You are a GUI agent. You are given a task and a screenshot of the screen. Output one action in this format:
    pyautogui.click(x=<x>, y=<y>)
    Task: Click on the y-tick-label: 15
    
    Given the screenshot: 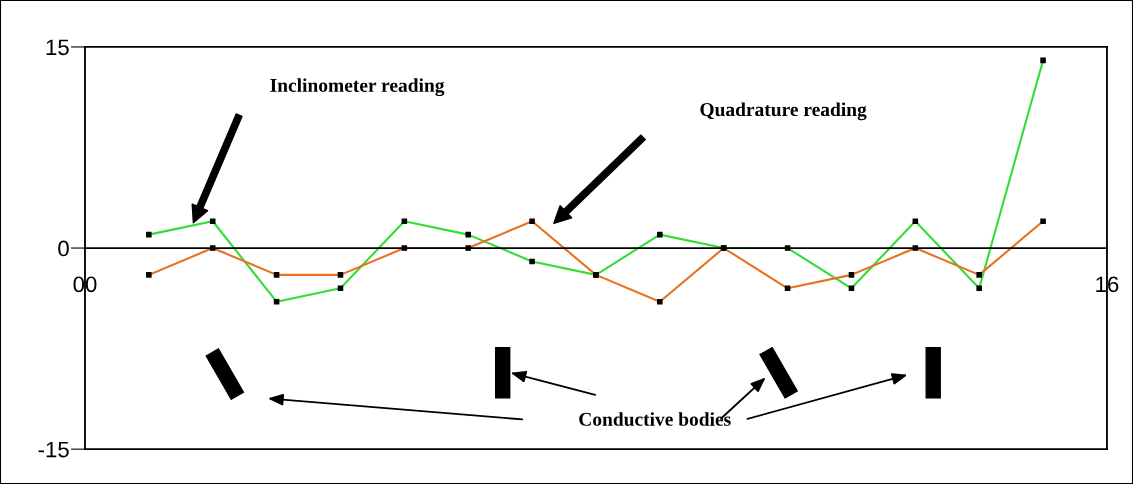 What is the action you would take?
    pyautogui.click(x=57, y=47)
    